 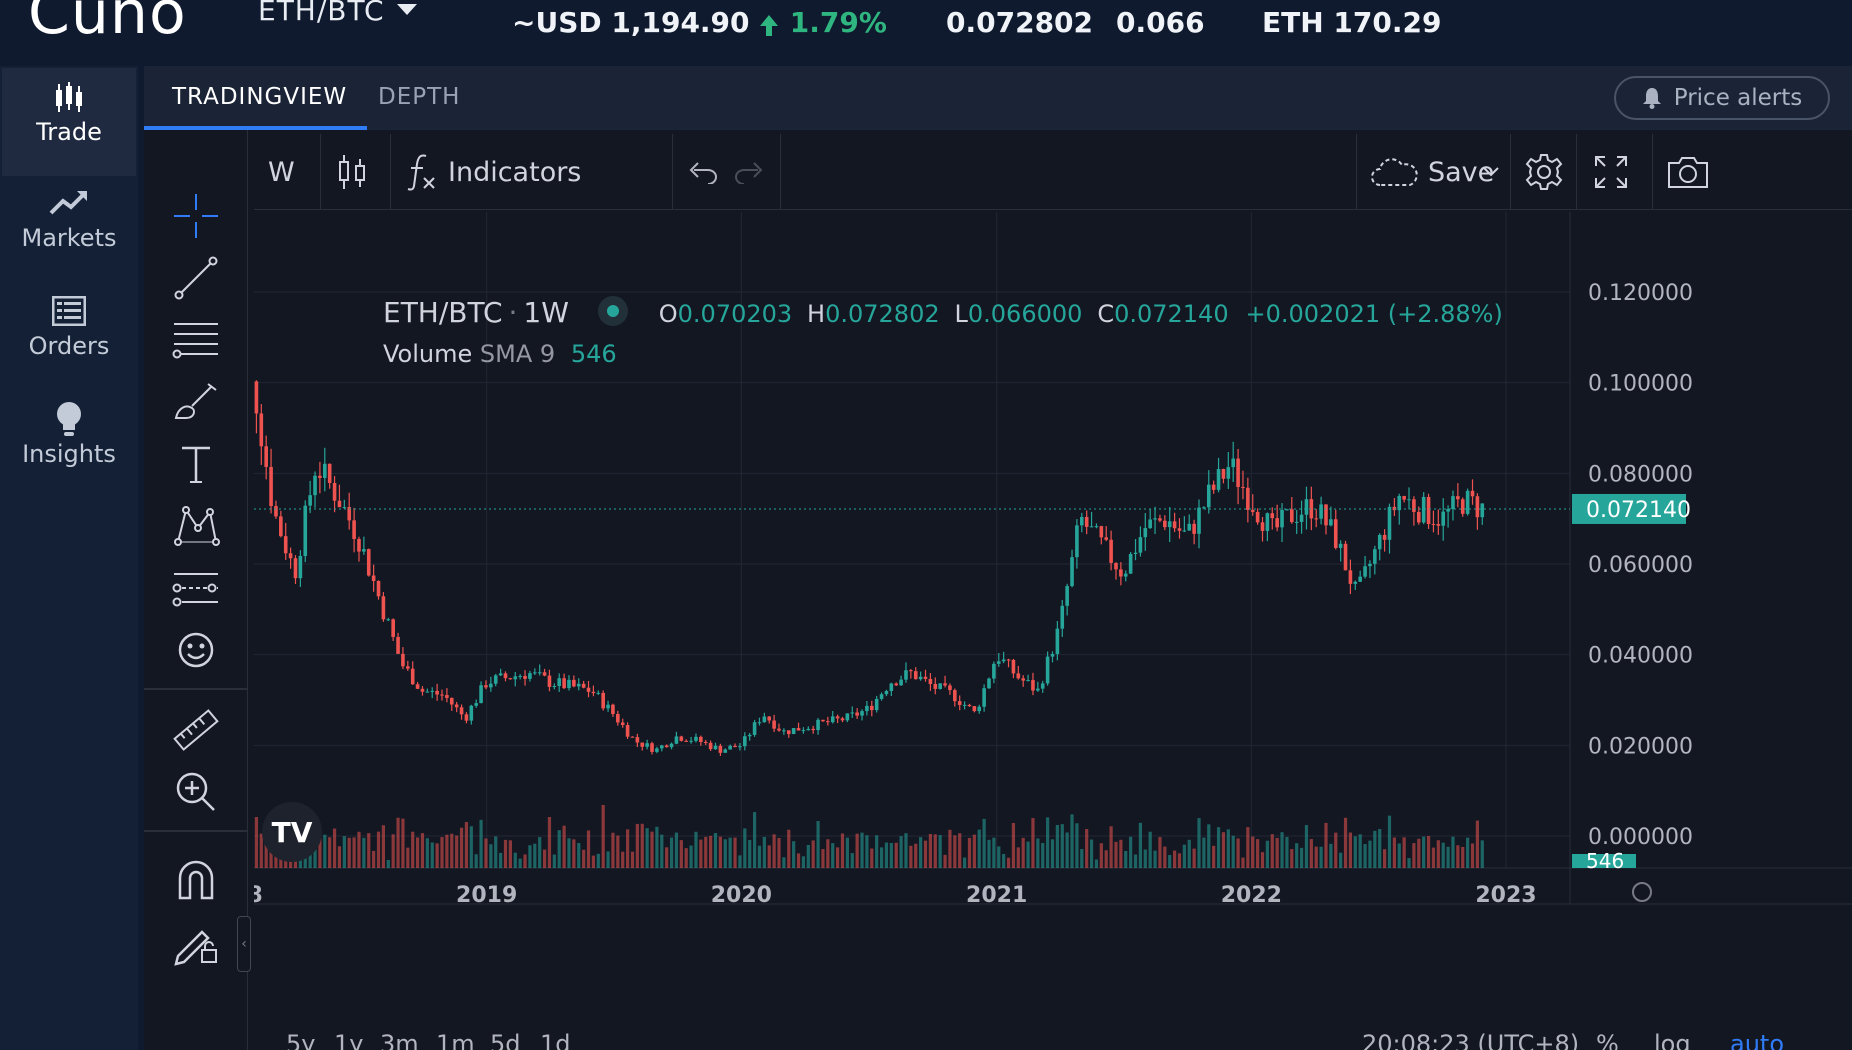 I want to click on zoom-in-icon, so click(x=196, y=792).